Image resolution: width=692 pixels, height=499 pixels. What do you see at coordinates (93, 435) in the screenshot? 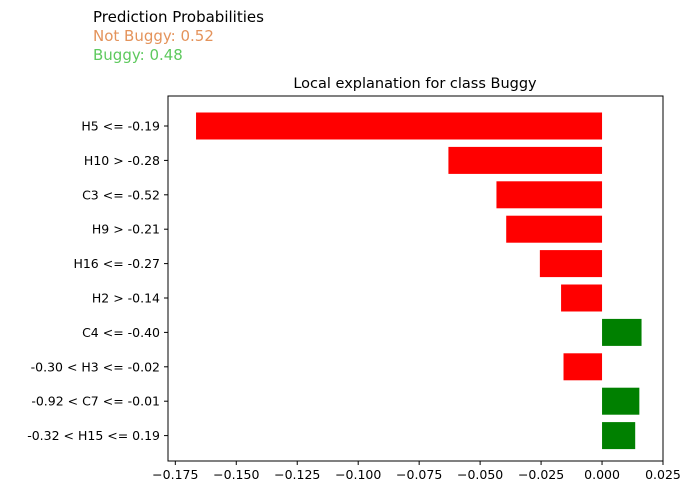
I see `y-tick-label-9: -0.32 < H15 <= 0.19` at bounding box center [93, 435].